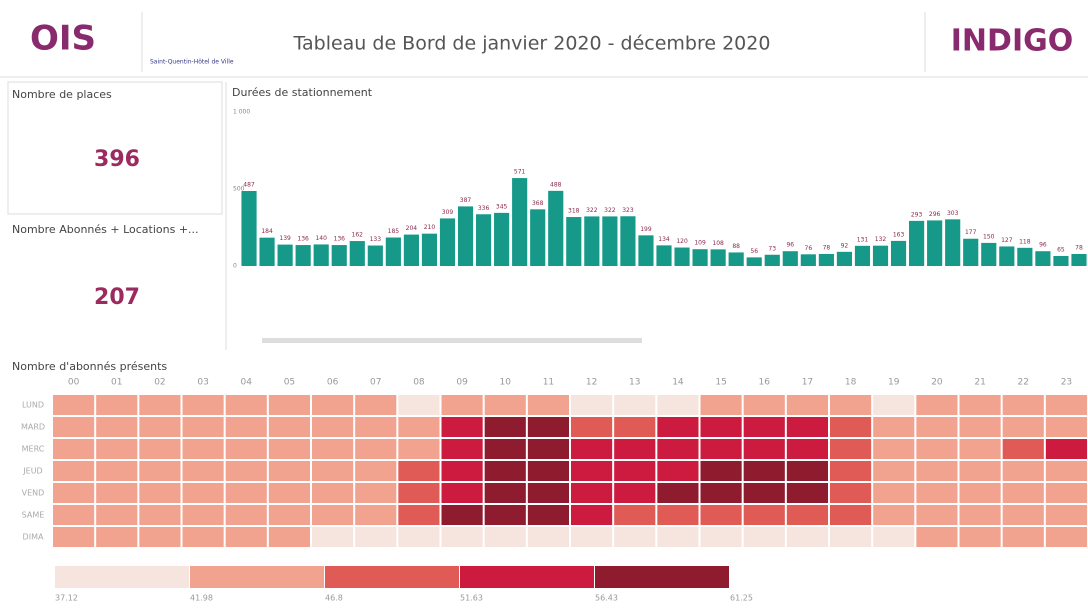 Image resolution: width=1088 pixels, height=612 pixels. Describe the element at coordinates (664, 239) in the screenshot. I see `bar-value-label: 134` at that location.